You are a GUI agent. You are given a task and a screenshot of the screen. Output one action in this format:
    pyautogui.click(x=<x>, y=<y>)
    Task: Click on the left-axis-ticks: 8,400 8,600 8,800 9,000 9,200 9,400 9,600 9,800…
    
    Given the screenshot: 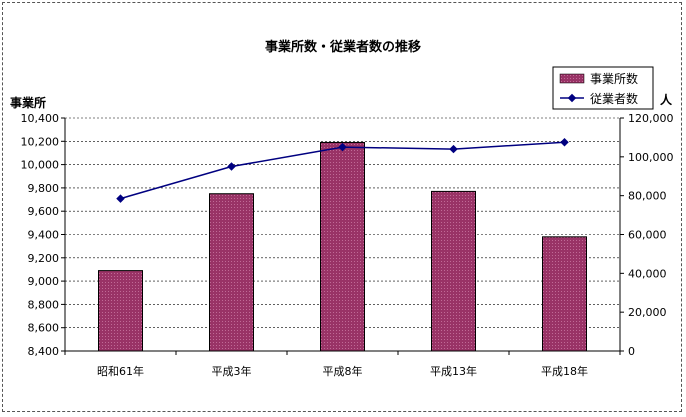 What is the action you would take?
    pyautogui.click(x=40, y=235)
    